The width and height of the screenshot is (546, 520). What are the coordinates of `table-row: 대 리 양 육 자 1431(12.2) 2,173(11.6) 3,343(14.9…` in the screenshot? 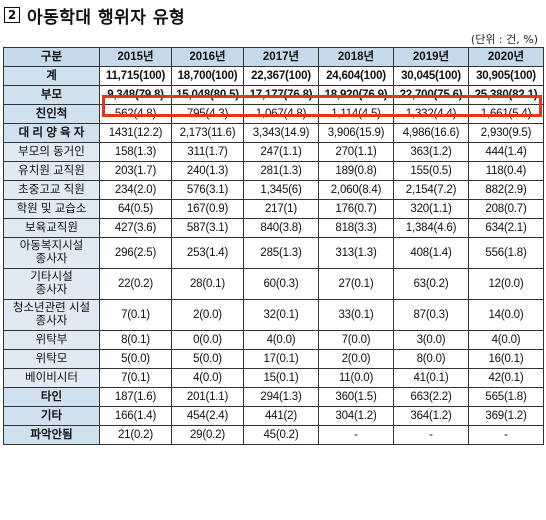 It's located at (273, 133).